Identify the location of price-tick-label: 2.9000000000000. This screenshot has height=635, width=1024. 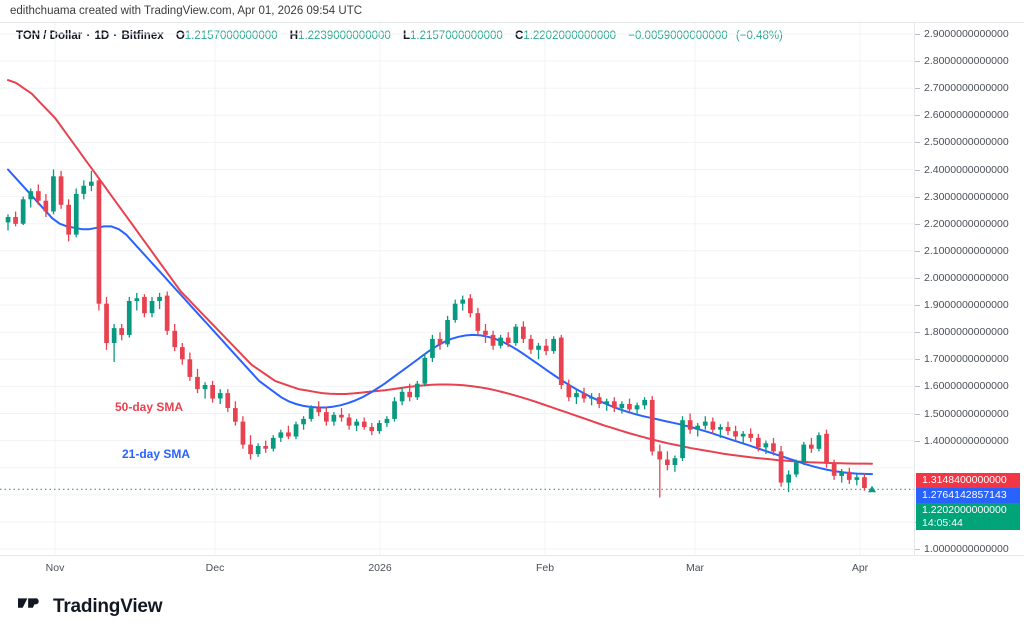
(966, 34).